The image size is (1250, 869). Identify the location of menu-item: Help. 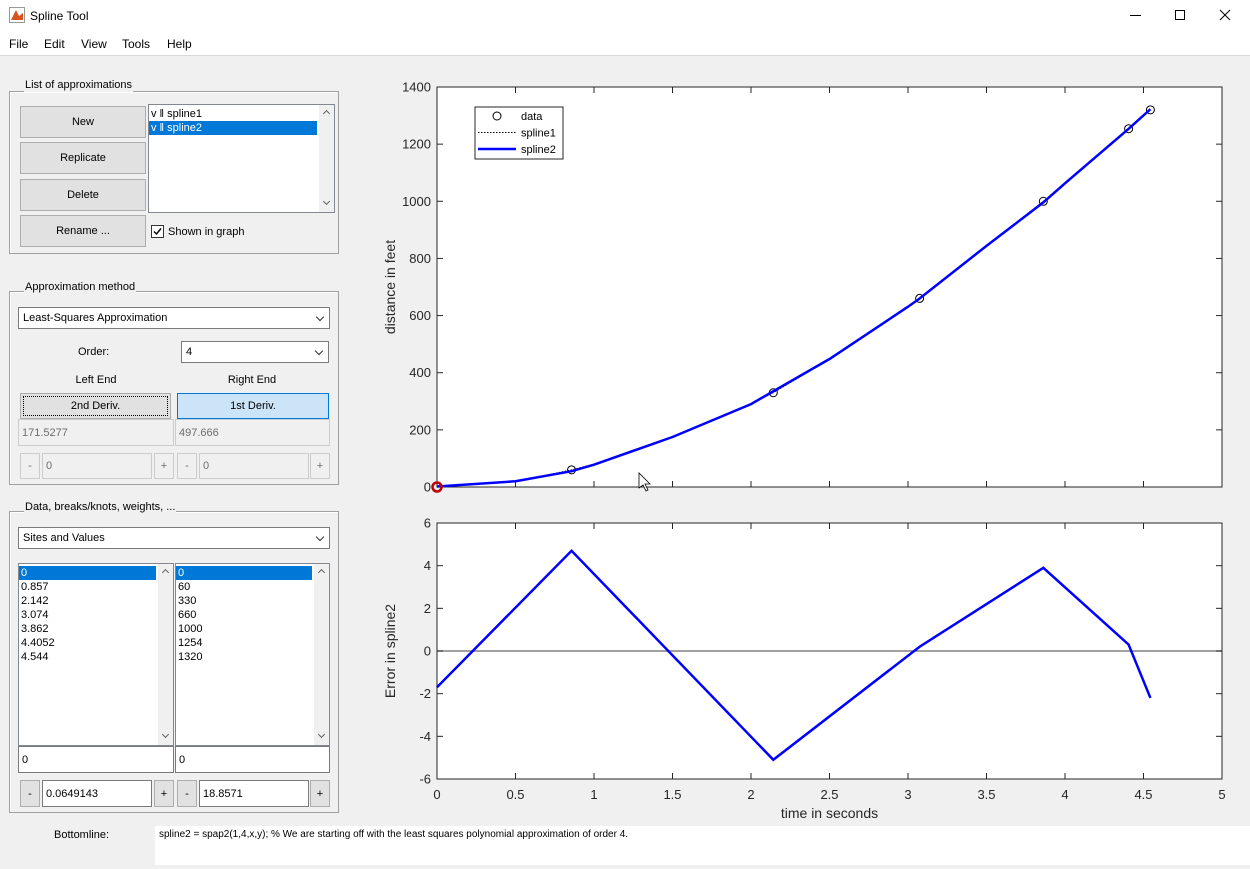
(179, 44).